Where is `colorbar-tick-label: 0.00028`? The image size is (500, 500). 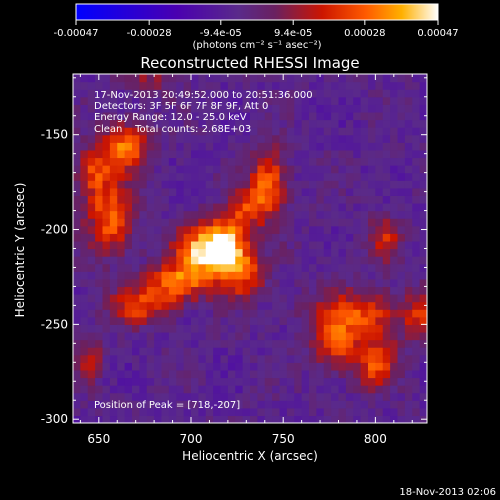 colorbar-tick-label: 0.00028 is located at coordinates (364, 33).